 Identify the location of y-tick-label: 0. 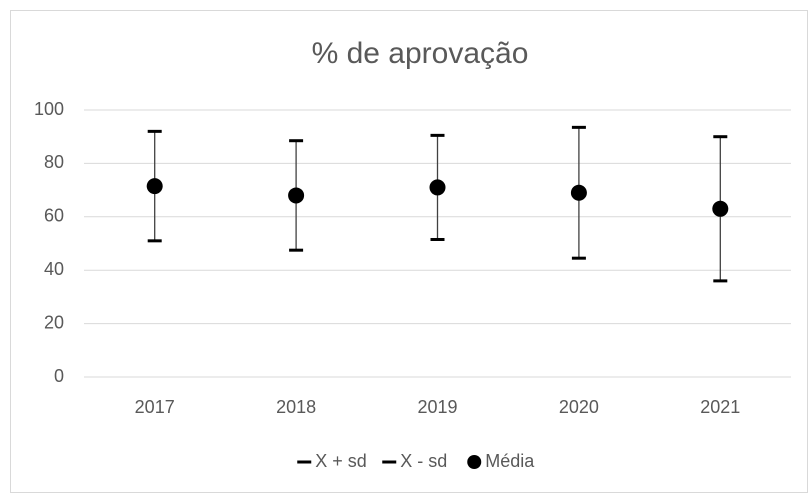
(59, 376).